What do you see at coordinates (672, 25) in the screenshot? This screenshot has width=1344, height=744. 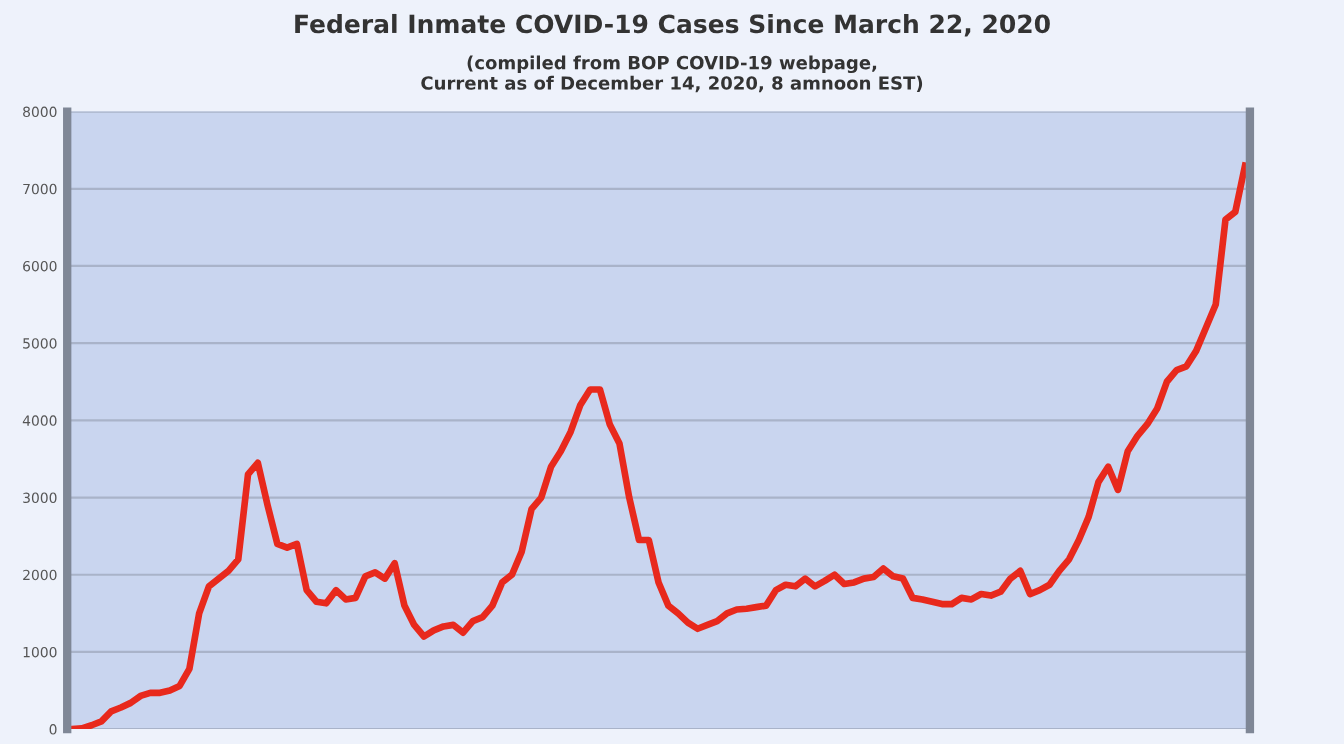 I see `chart-title: Federal Inmate COVID-19 Cases Since March 22, 2020` at bounding box center [672, 25].